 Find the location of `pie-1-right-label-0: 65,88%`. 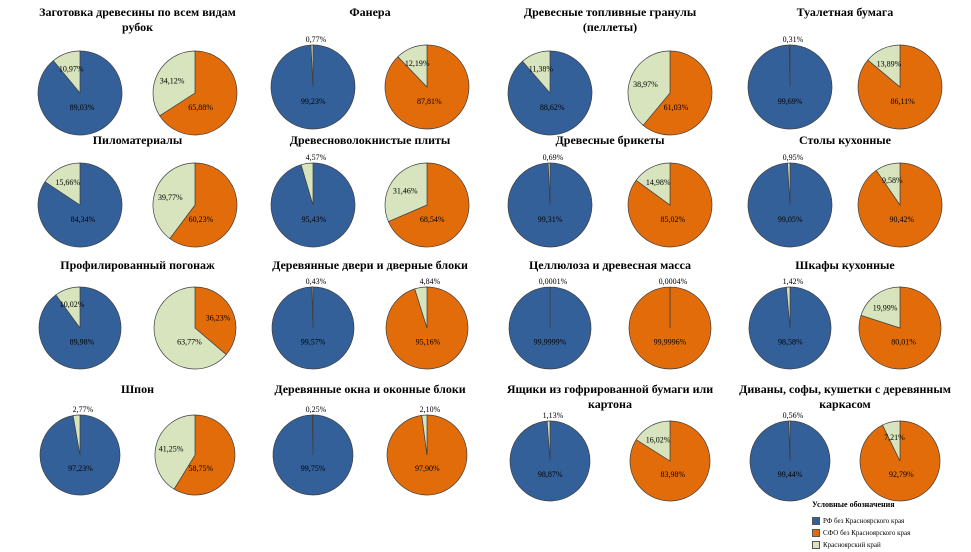

pie-1-right-label-0: 65,88% is located at coordinates (200, 107).